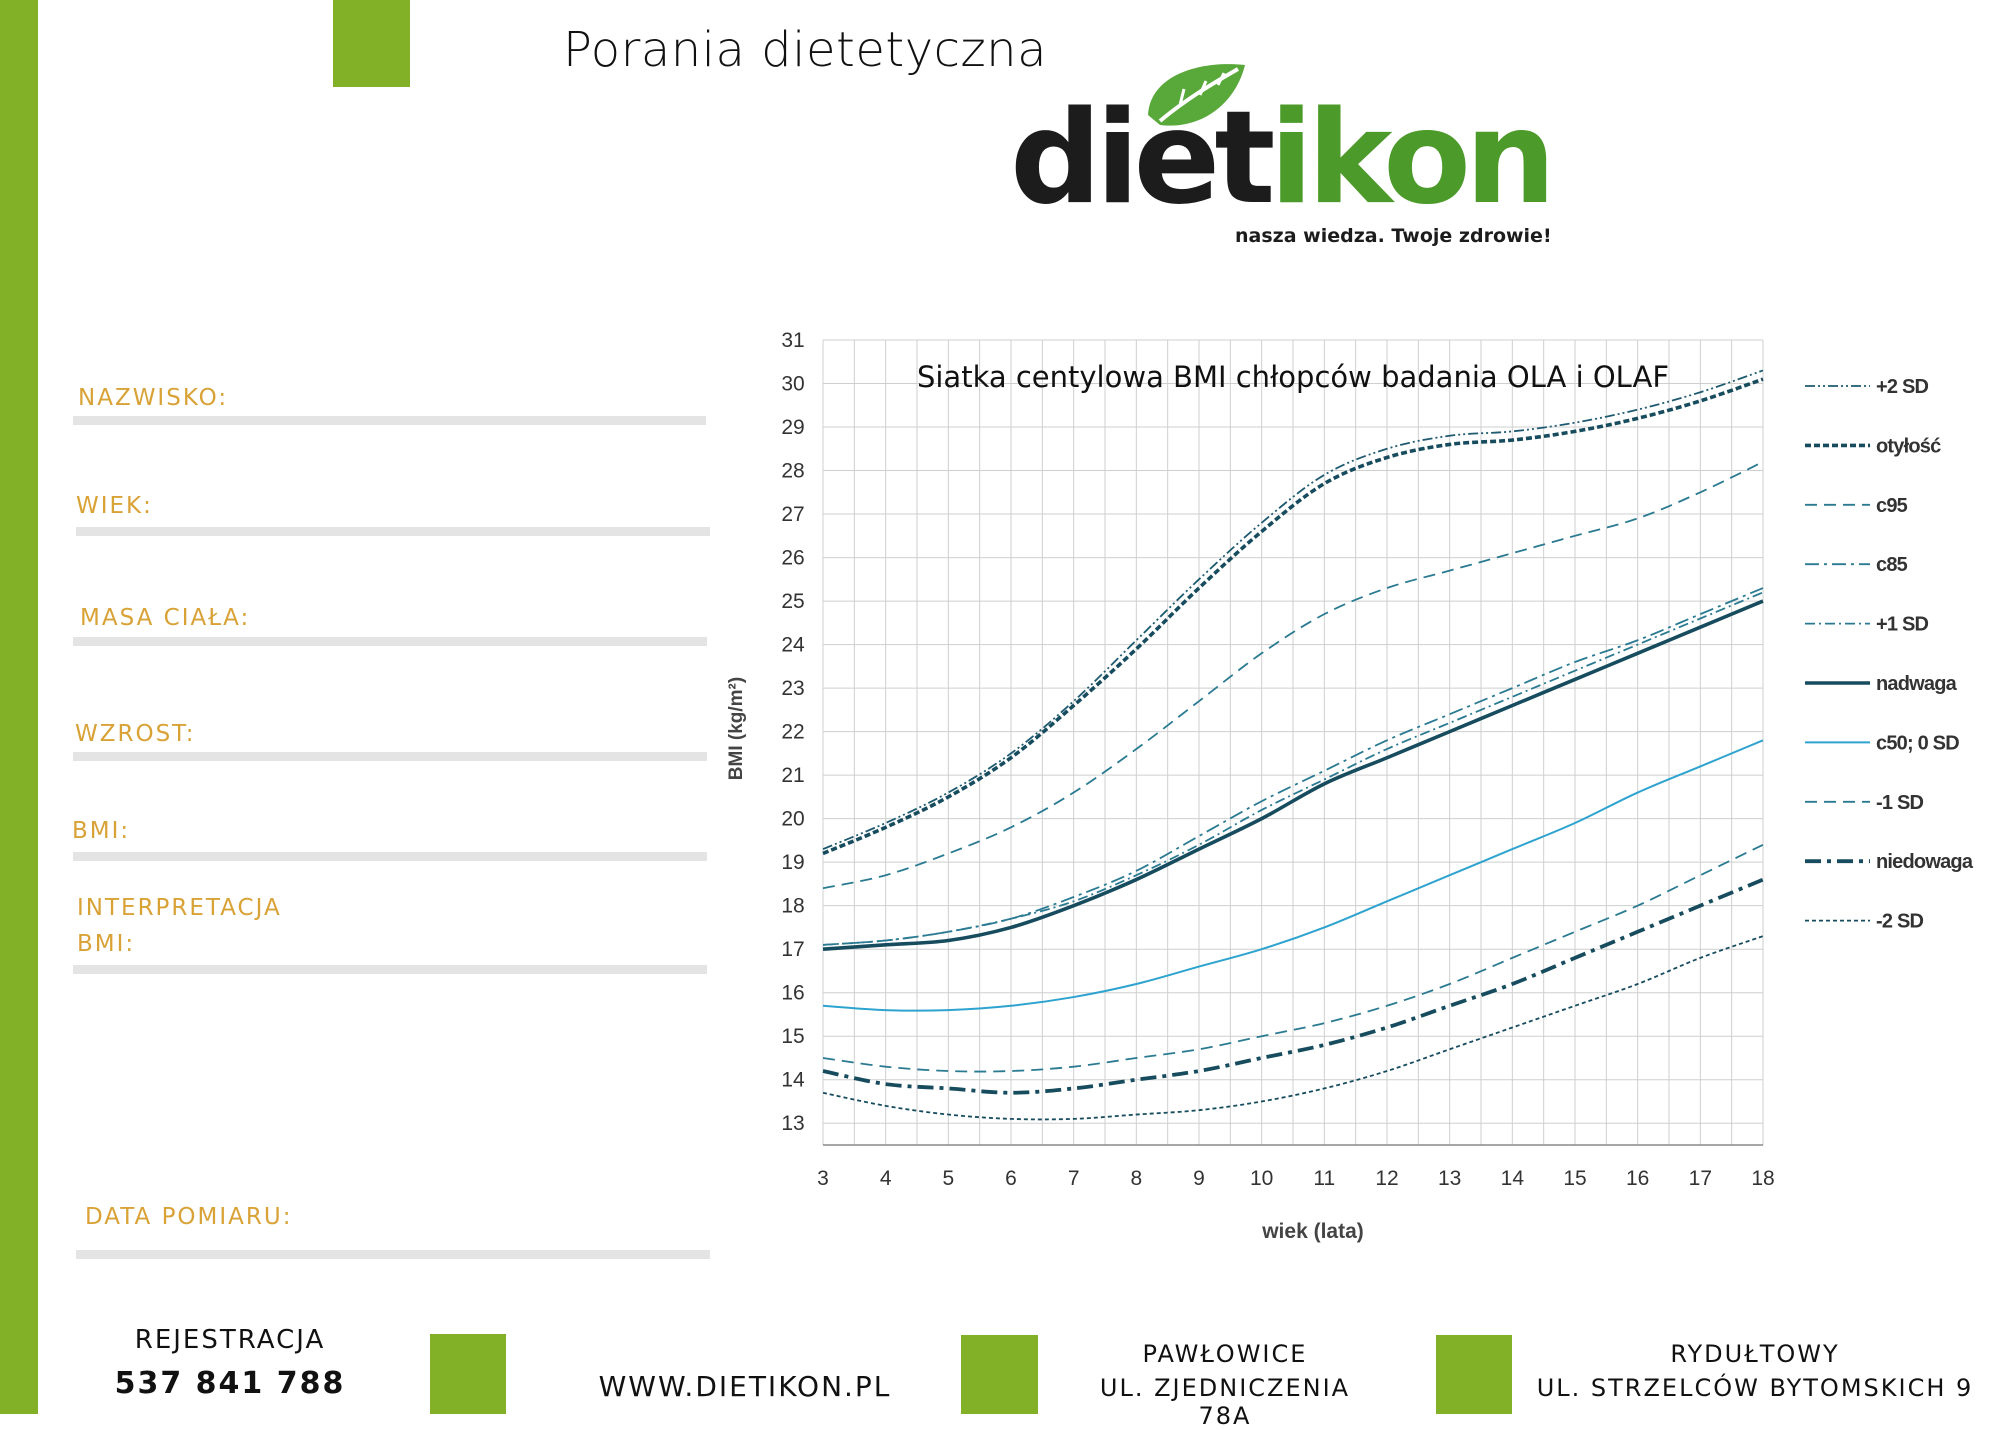  Describe the element at coordinates (1413, 158) in the screenshot. I see `logo-wordmark-green: ikon` at that location.